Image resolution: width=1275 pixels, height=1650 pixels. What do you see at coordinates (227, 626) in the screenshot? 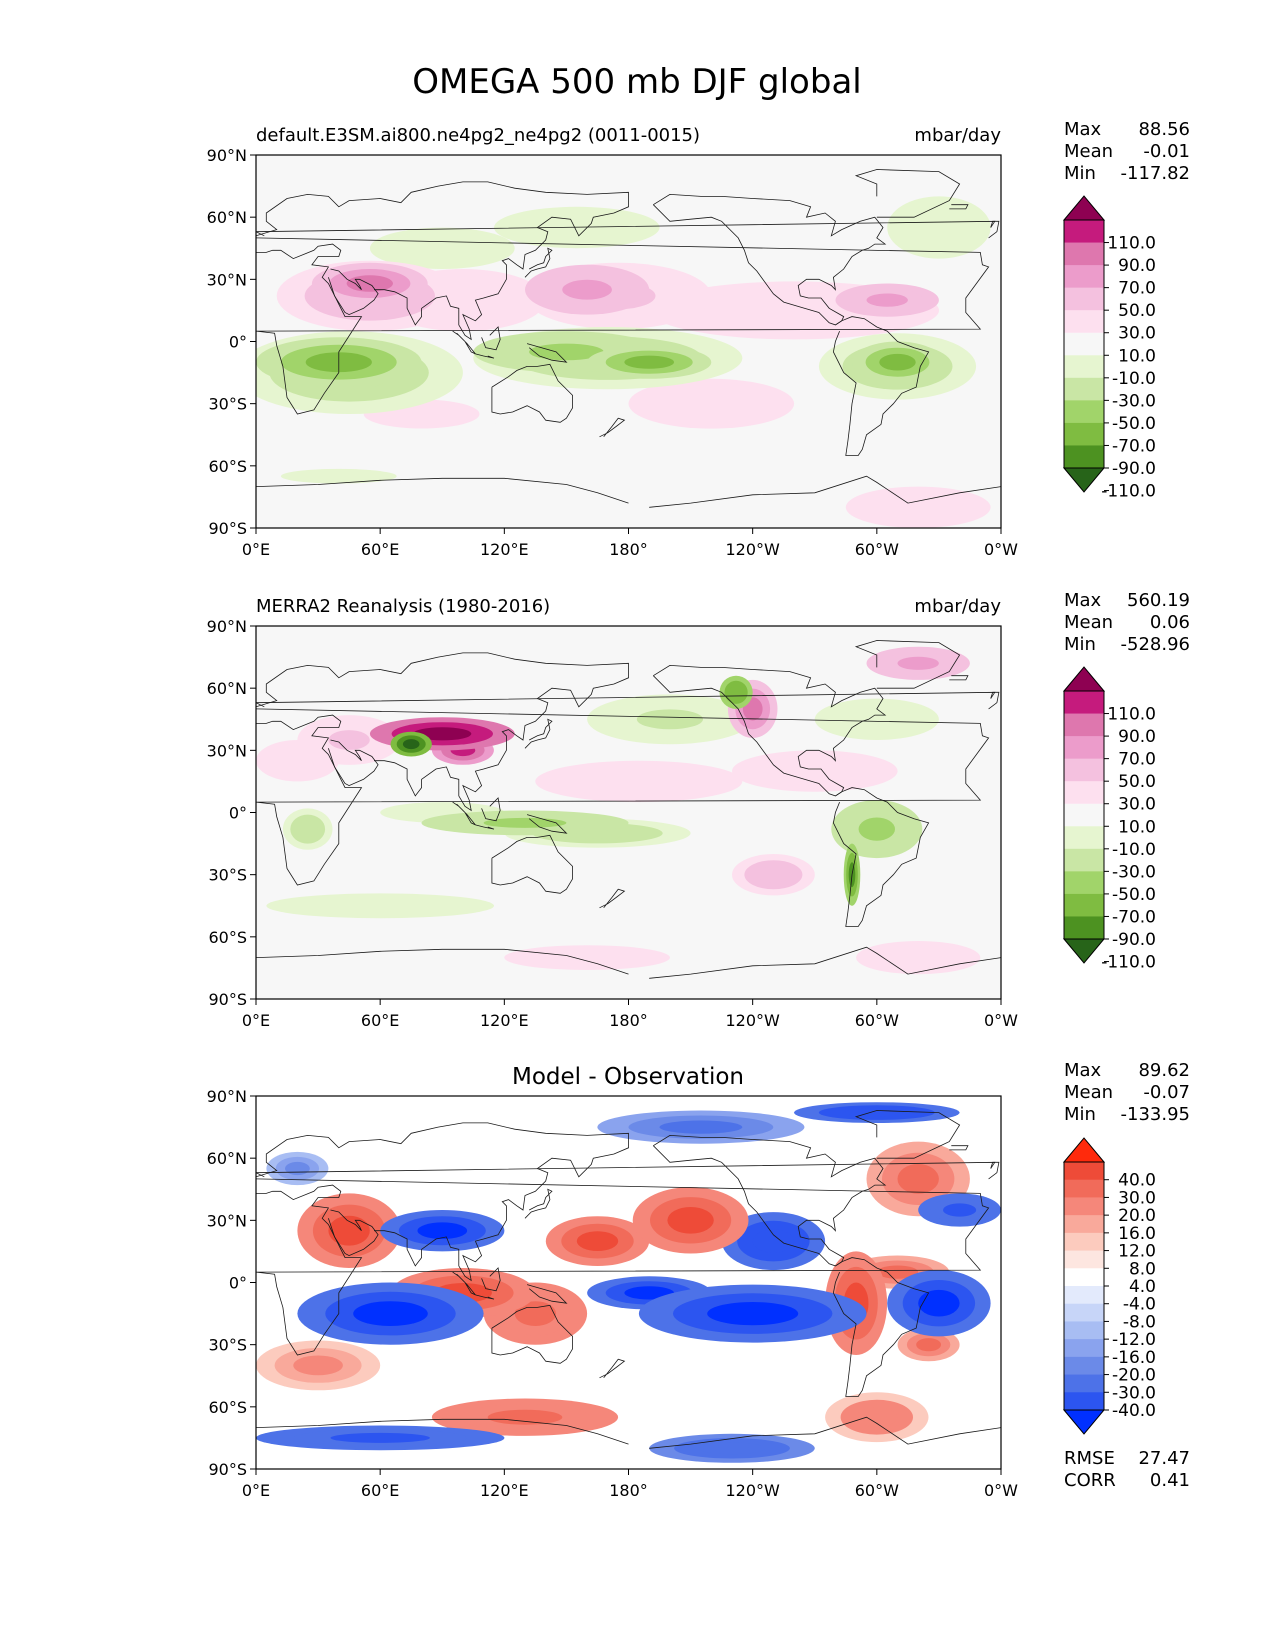
I see `lat-tick-label: 90°N` at bounding box center [227, 626].